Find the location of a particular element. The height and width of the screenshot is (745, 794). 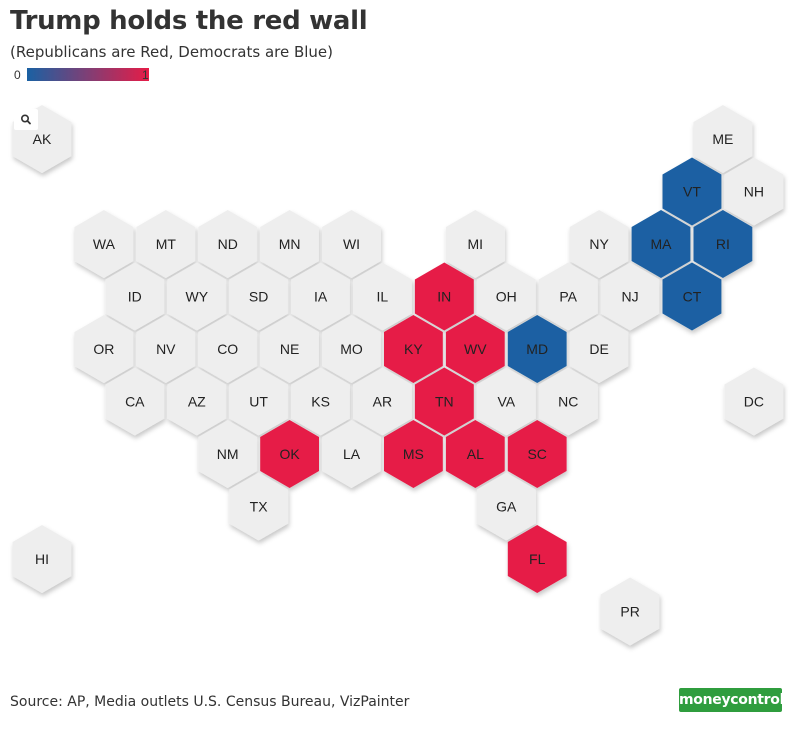

state-tile-ks: KS is located at coordinates (320, 401).